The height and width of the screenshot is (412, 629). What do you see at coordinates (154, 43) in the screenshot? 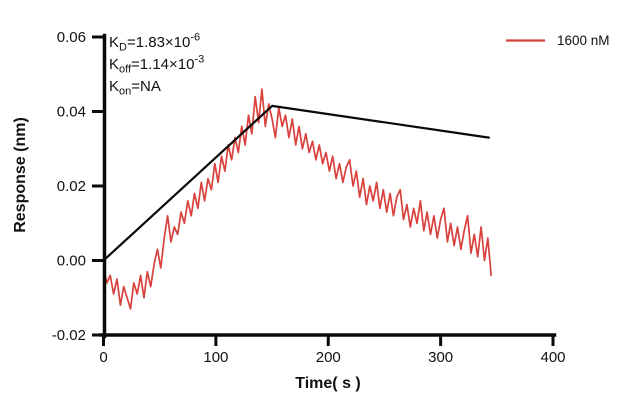
I see `annotation-kd: KD=1.83×10-6` at bounding box center [154, 43].